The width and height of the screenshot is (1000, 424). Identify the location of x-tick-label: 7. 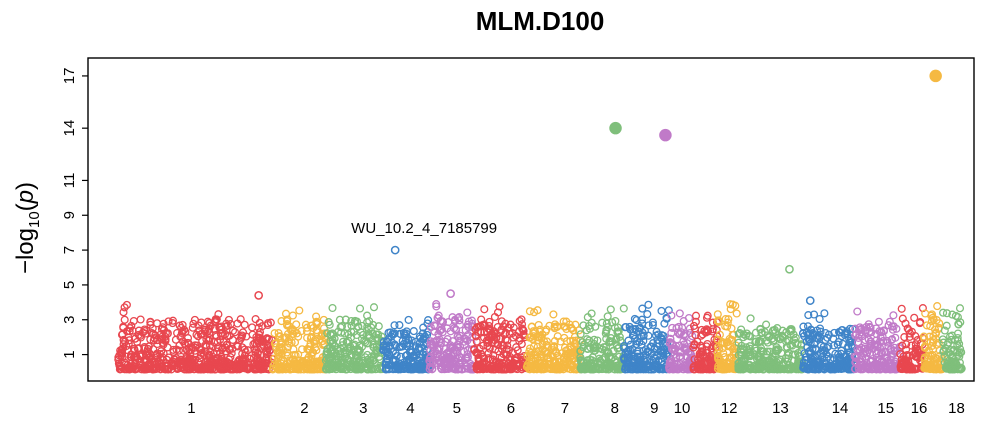
(565, 408).